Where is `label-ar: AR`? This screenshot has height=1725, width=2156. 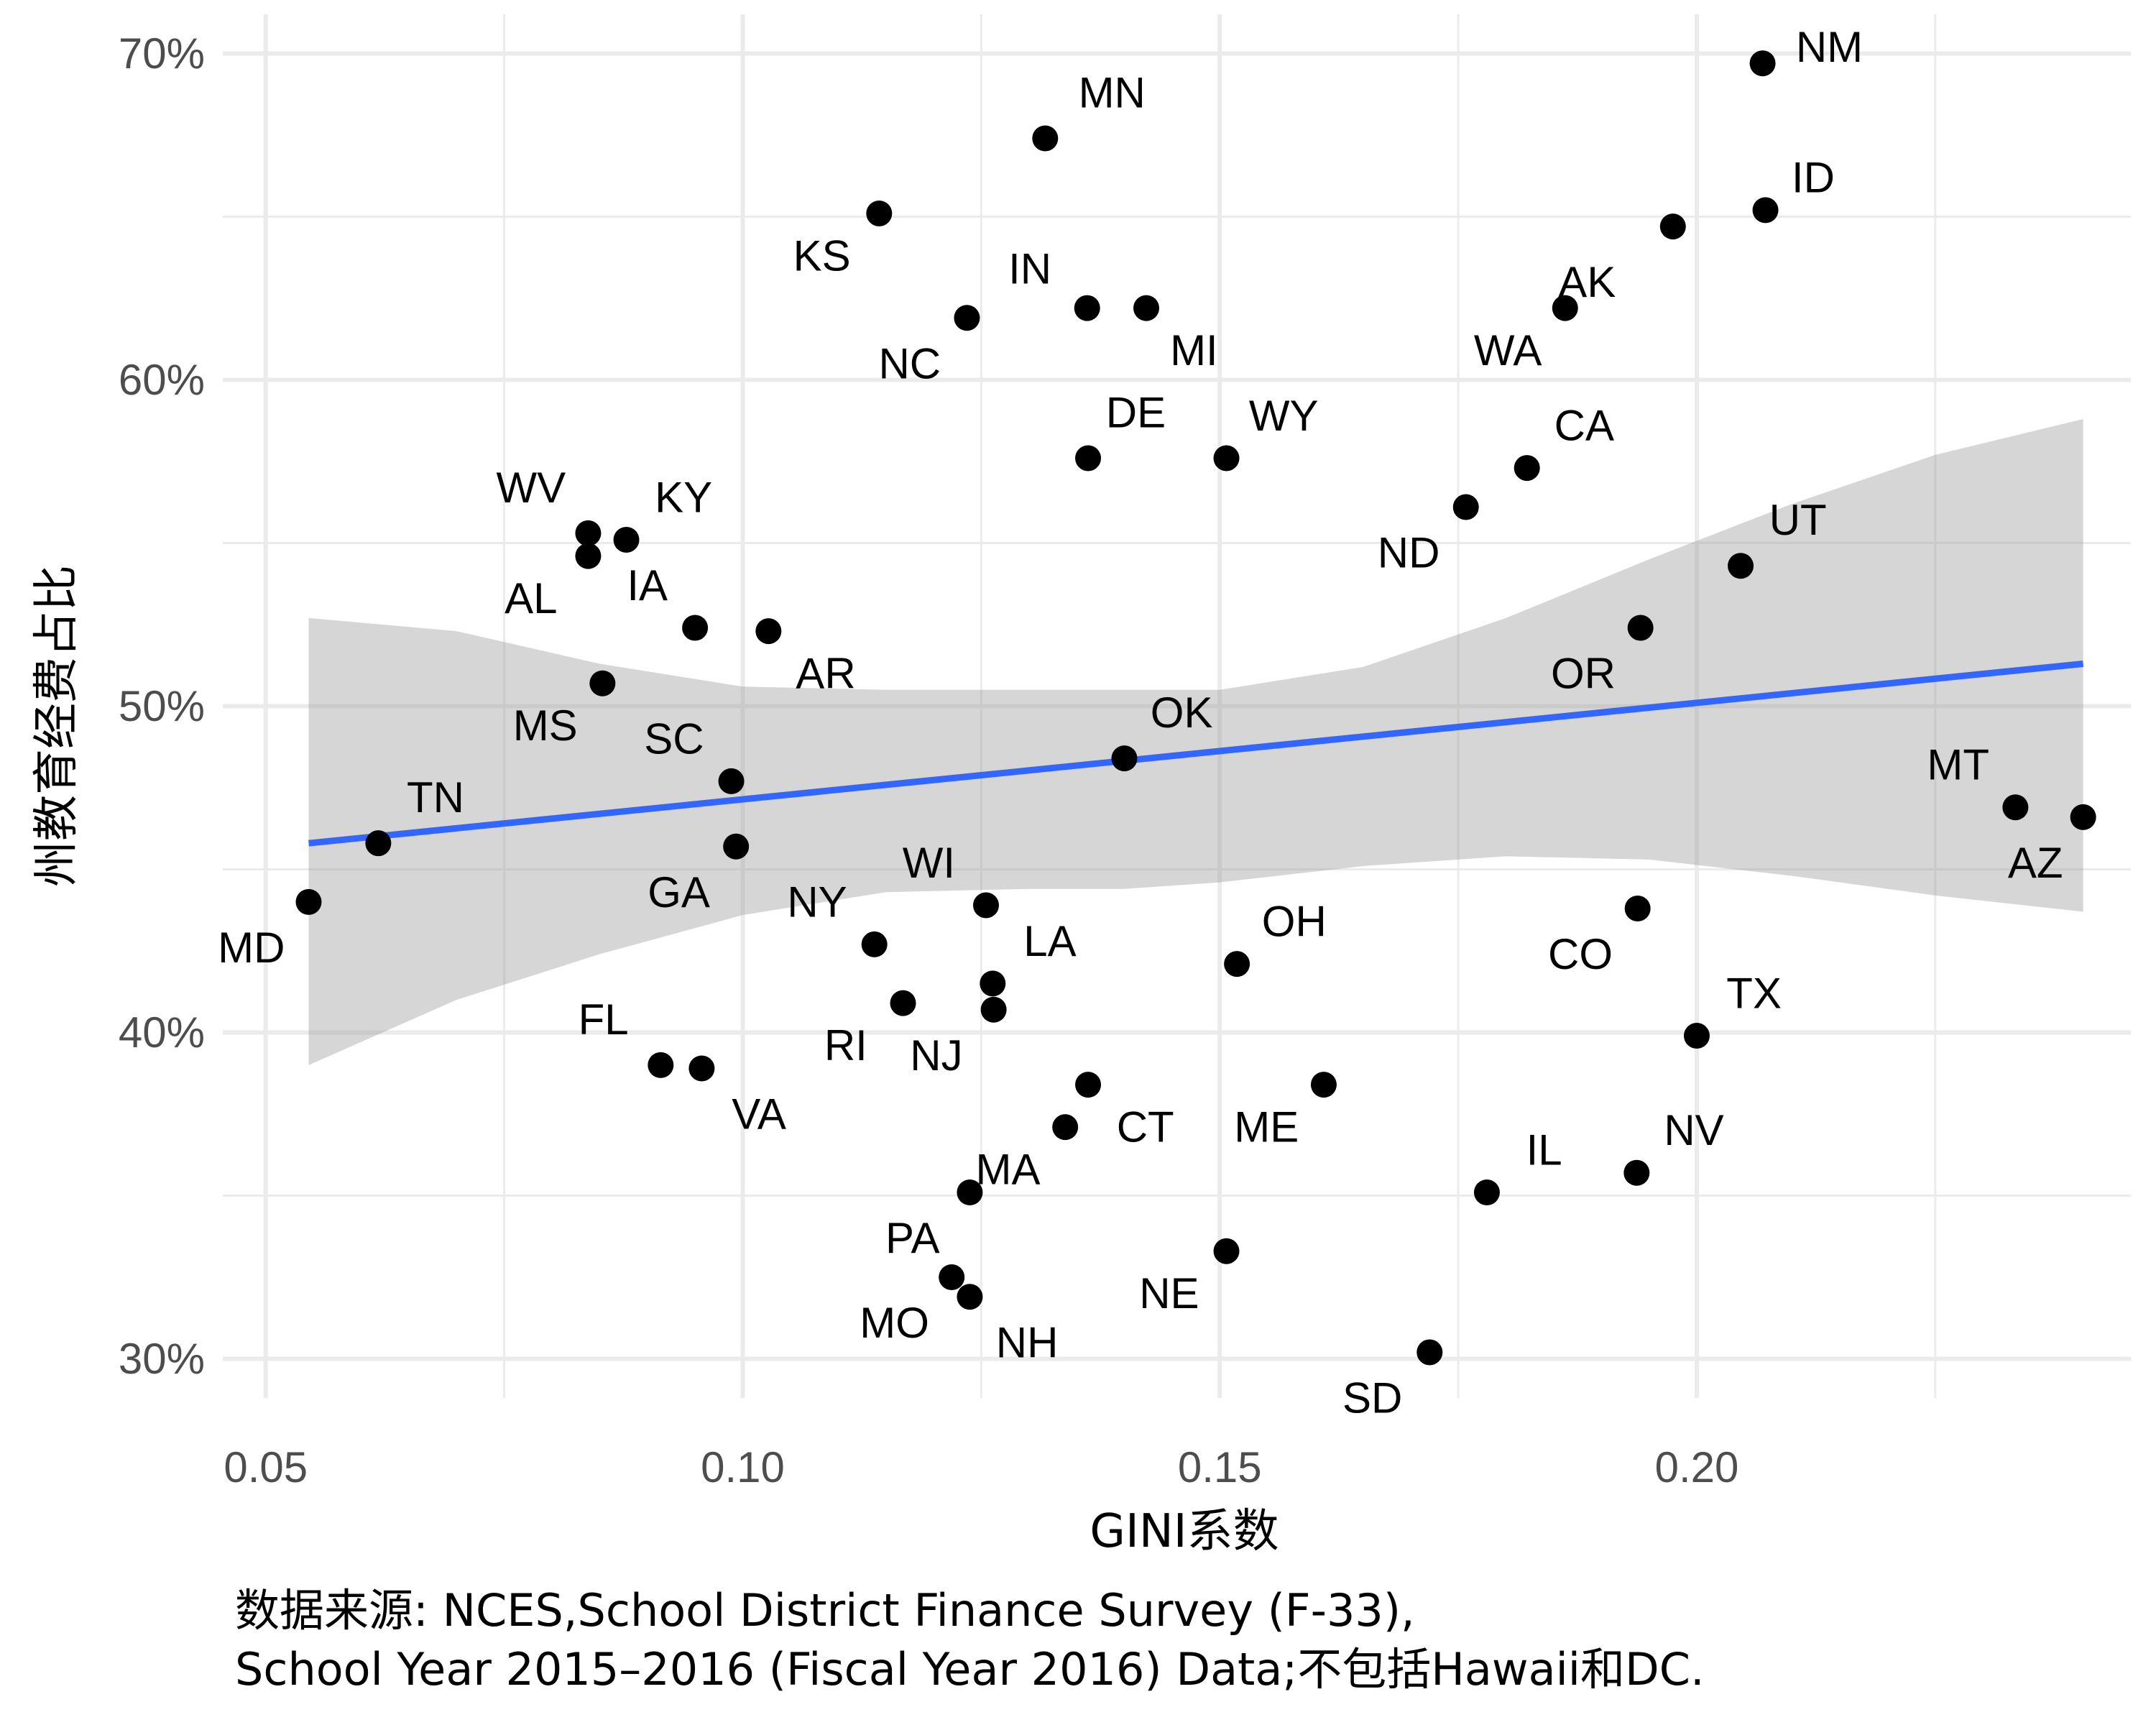 label-ar: AR is located at coordinates (825, 674).